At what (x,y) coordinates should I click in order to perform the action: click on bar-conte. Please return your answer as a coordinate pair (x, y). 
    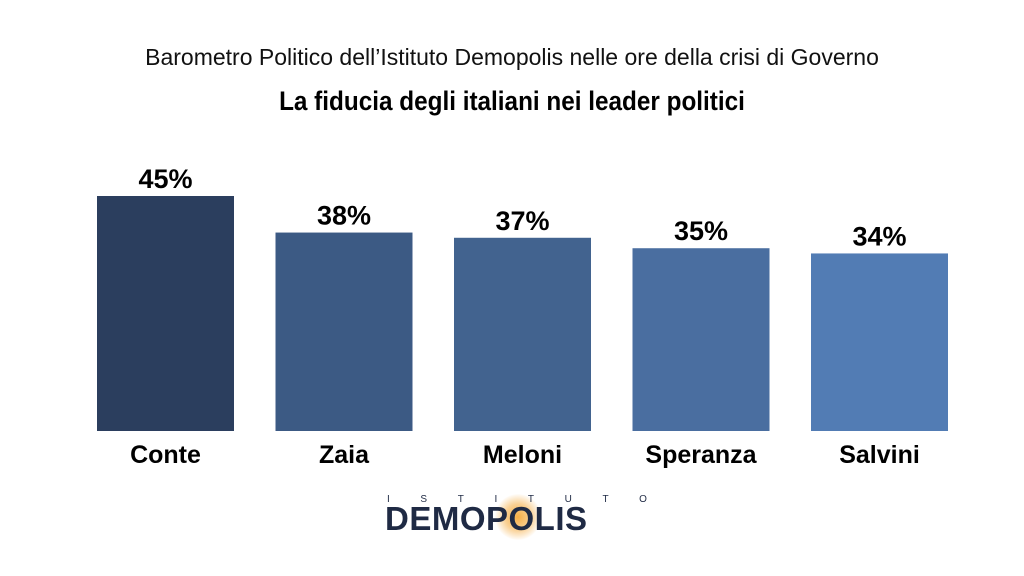
    Looking at the image, I should click on (165, 313).